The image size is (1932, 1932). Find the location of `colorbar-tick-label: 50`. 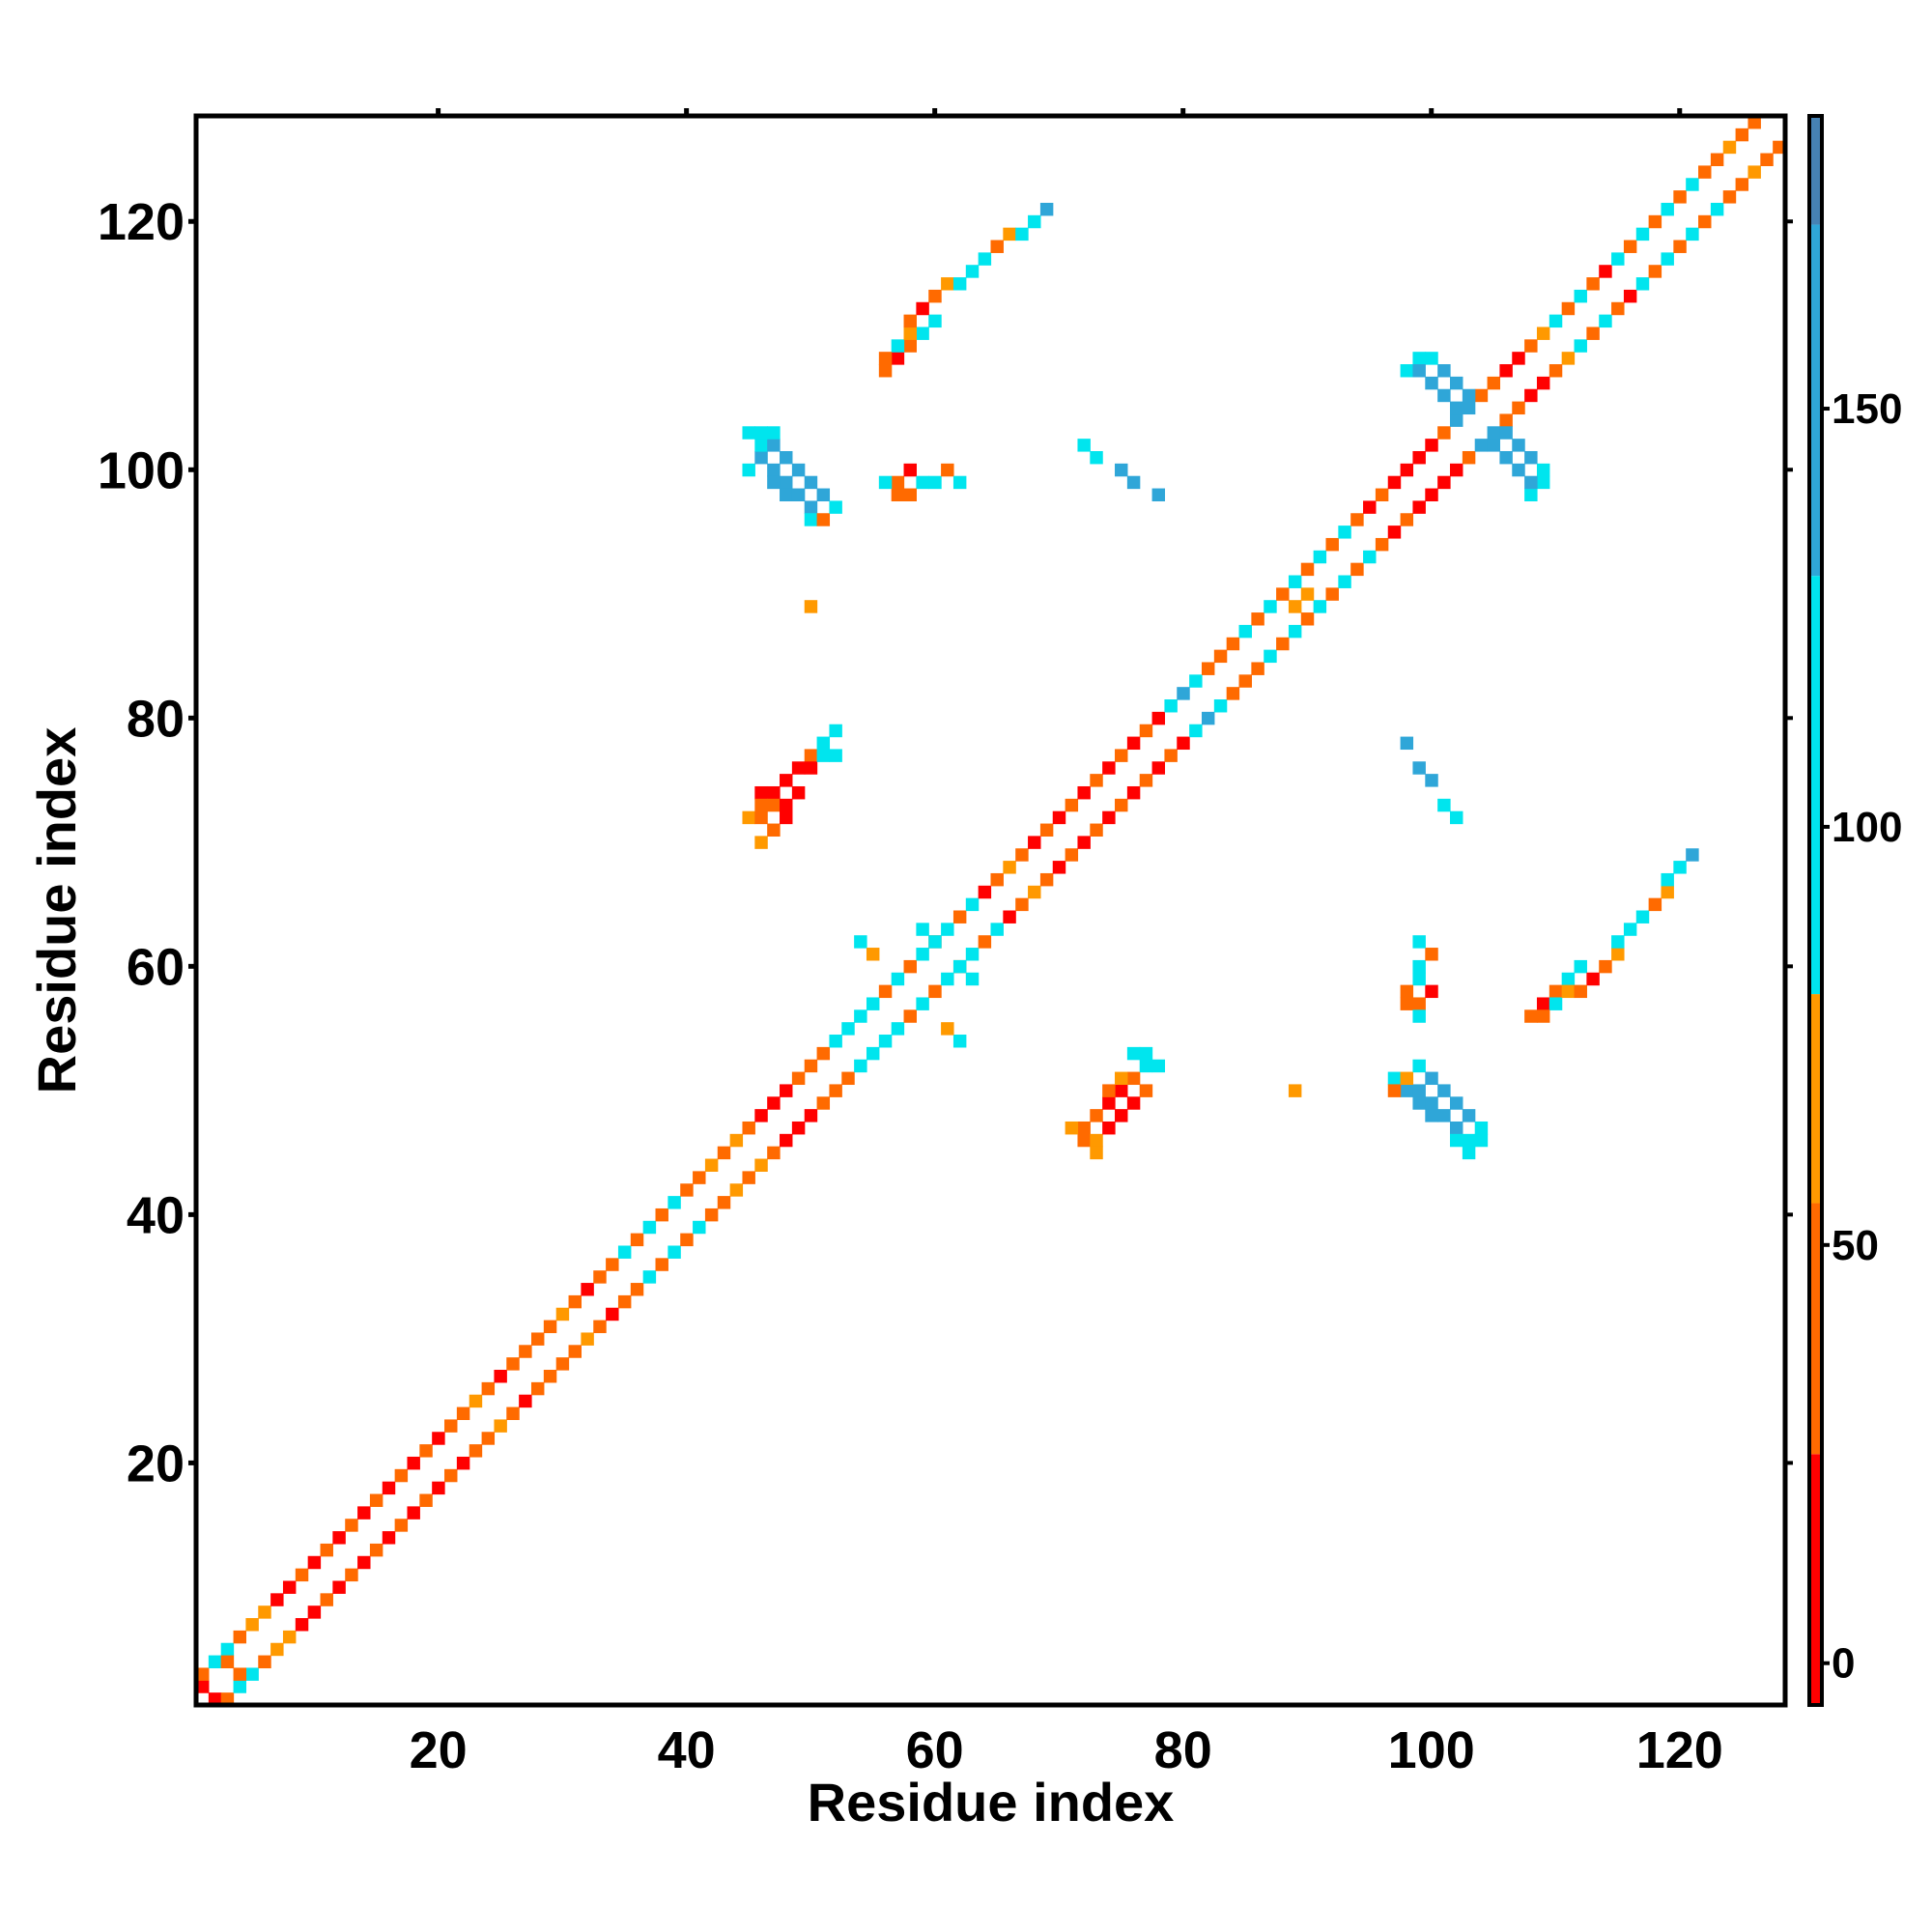

colorbar-tick-label: 50 is located at coordinates (1855, 1245).